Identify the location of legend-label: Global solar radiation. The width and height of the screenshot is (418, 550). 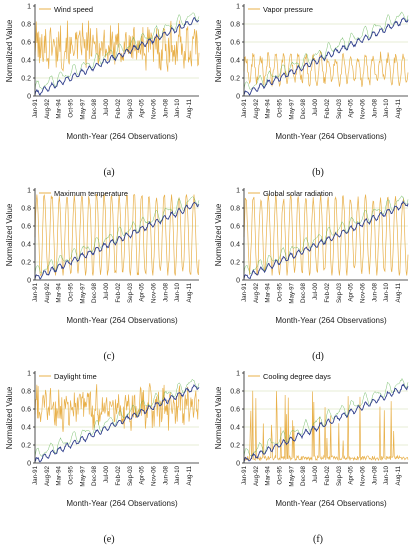
(298, 193).